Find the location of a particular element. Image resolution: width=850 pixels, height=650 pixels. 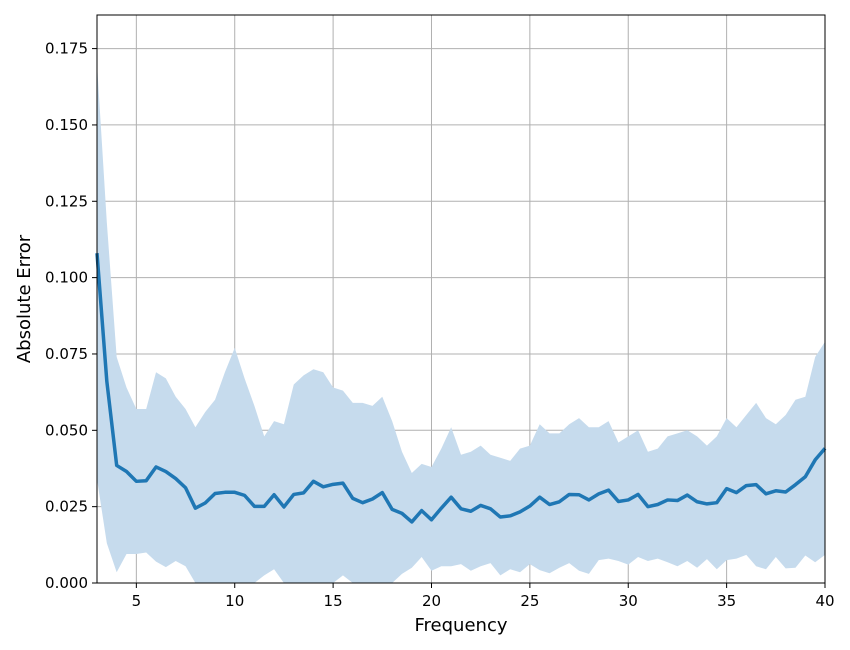

x-tick-label: 5 is located at coordinates (137, 601).